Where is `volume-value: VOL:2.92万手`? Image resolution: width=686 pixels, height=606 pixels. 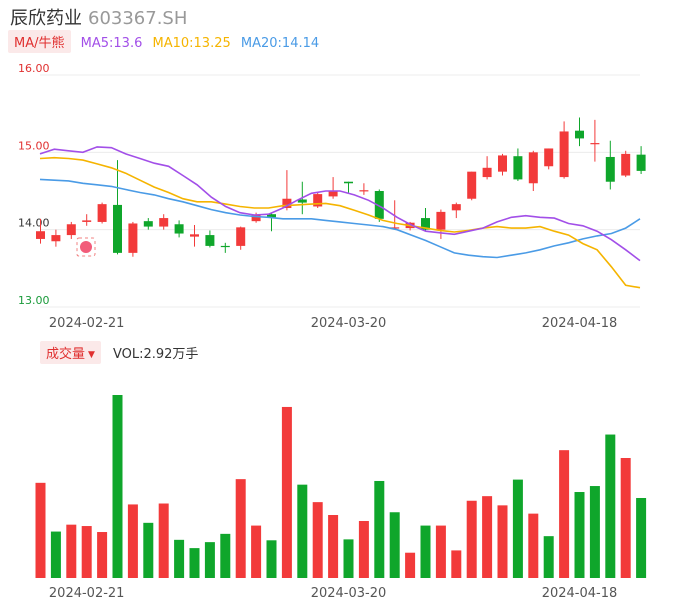
volume-value: VOL:2.92万手 is located at coordinates (155, 354).